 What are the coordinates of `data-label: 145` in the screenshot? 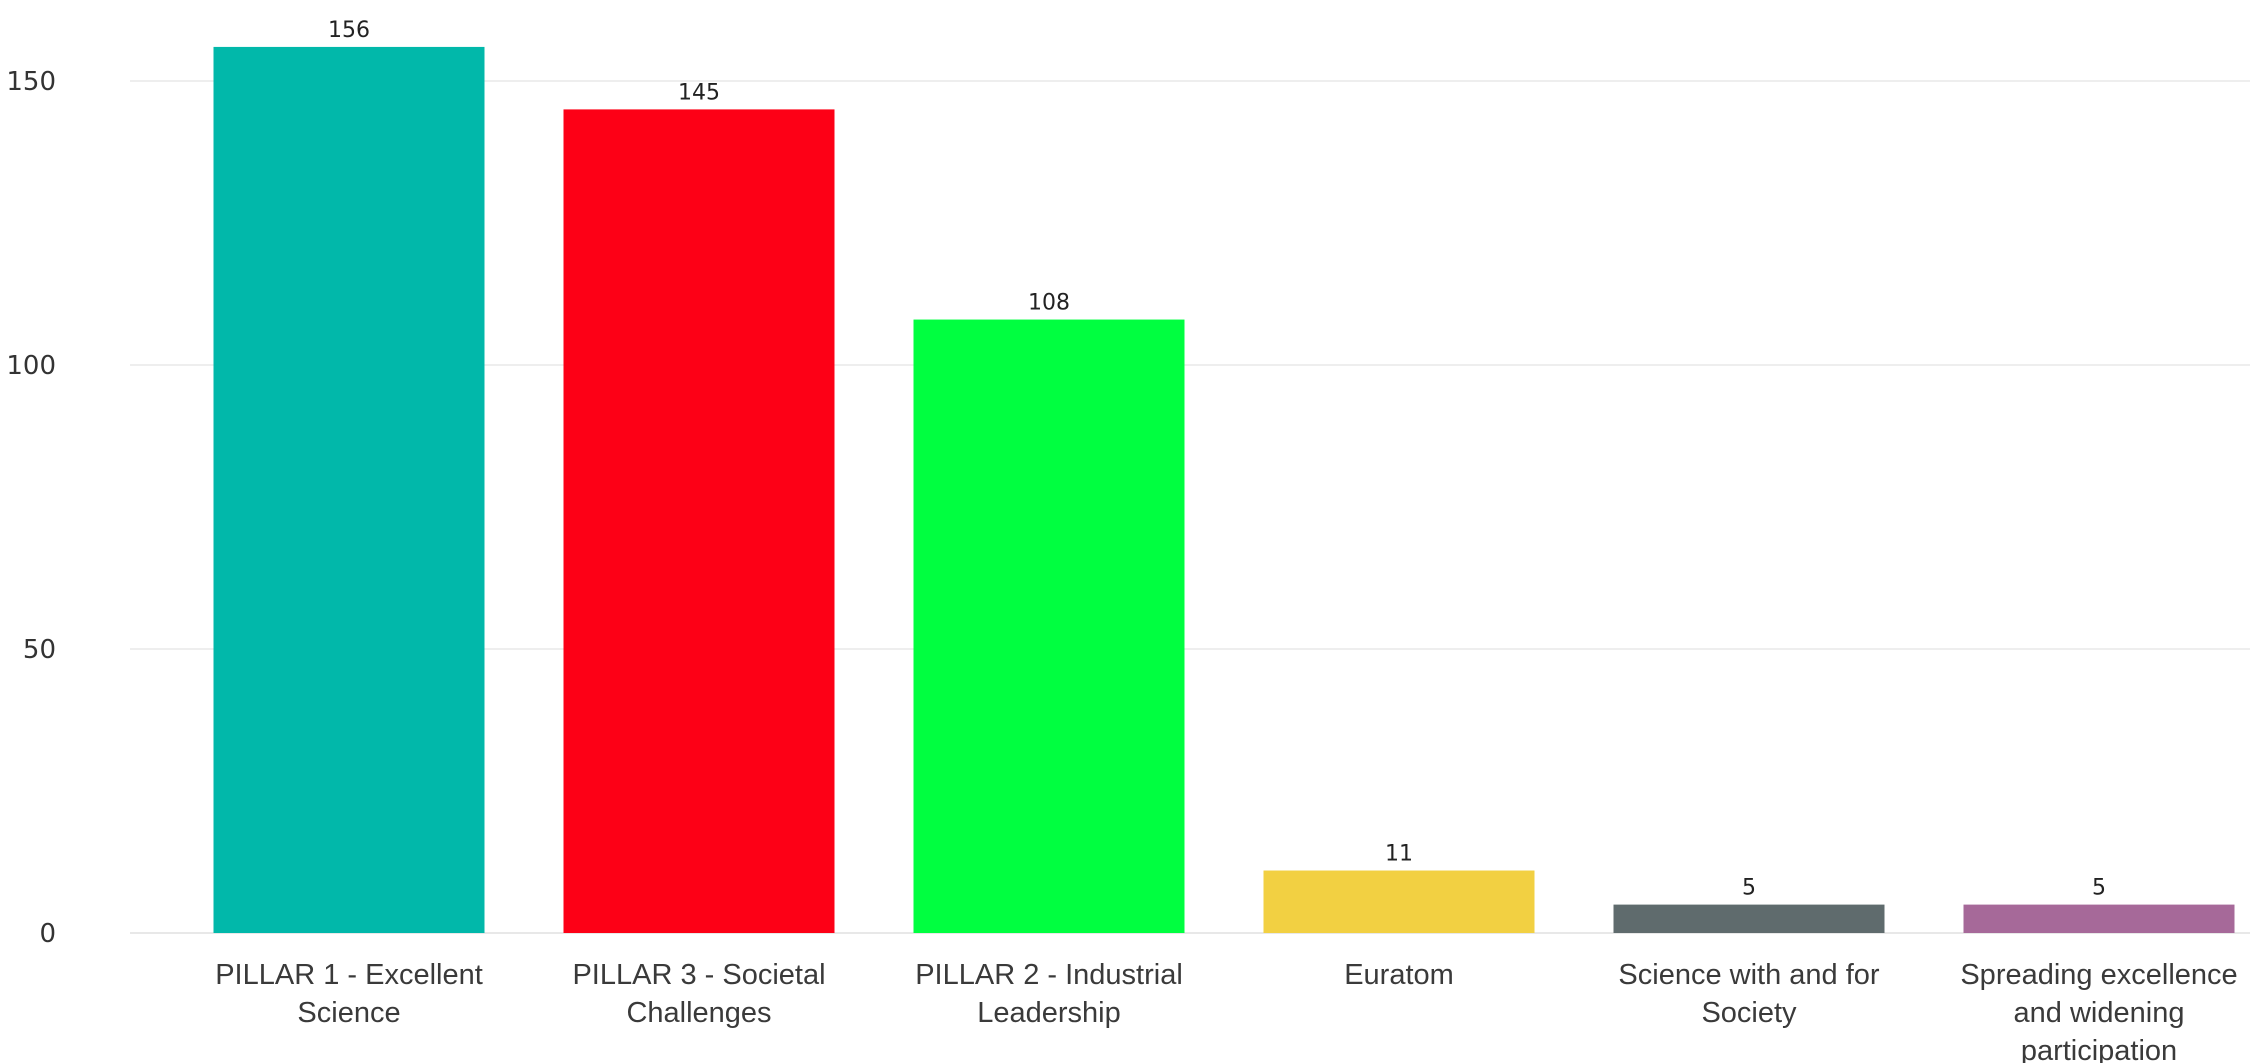 It's located at (699, 92).